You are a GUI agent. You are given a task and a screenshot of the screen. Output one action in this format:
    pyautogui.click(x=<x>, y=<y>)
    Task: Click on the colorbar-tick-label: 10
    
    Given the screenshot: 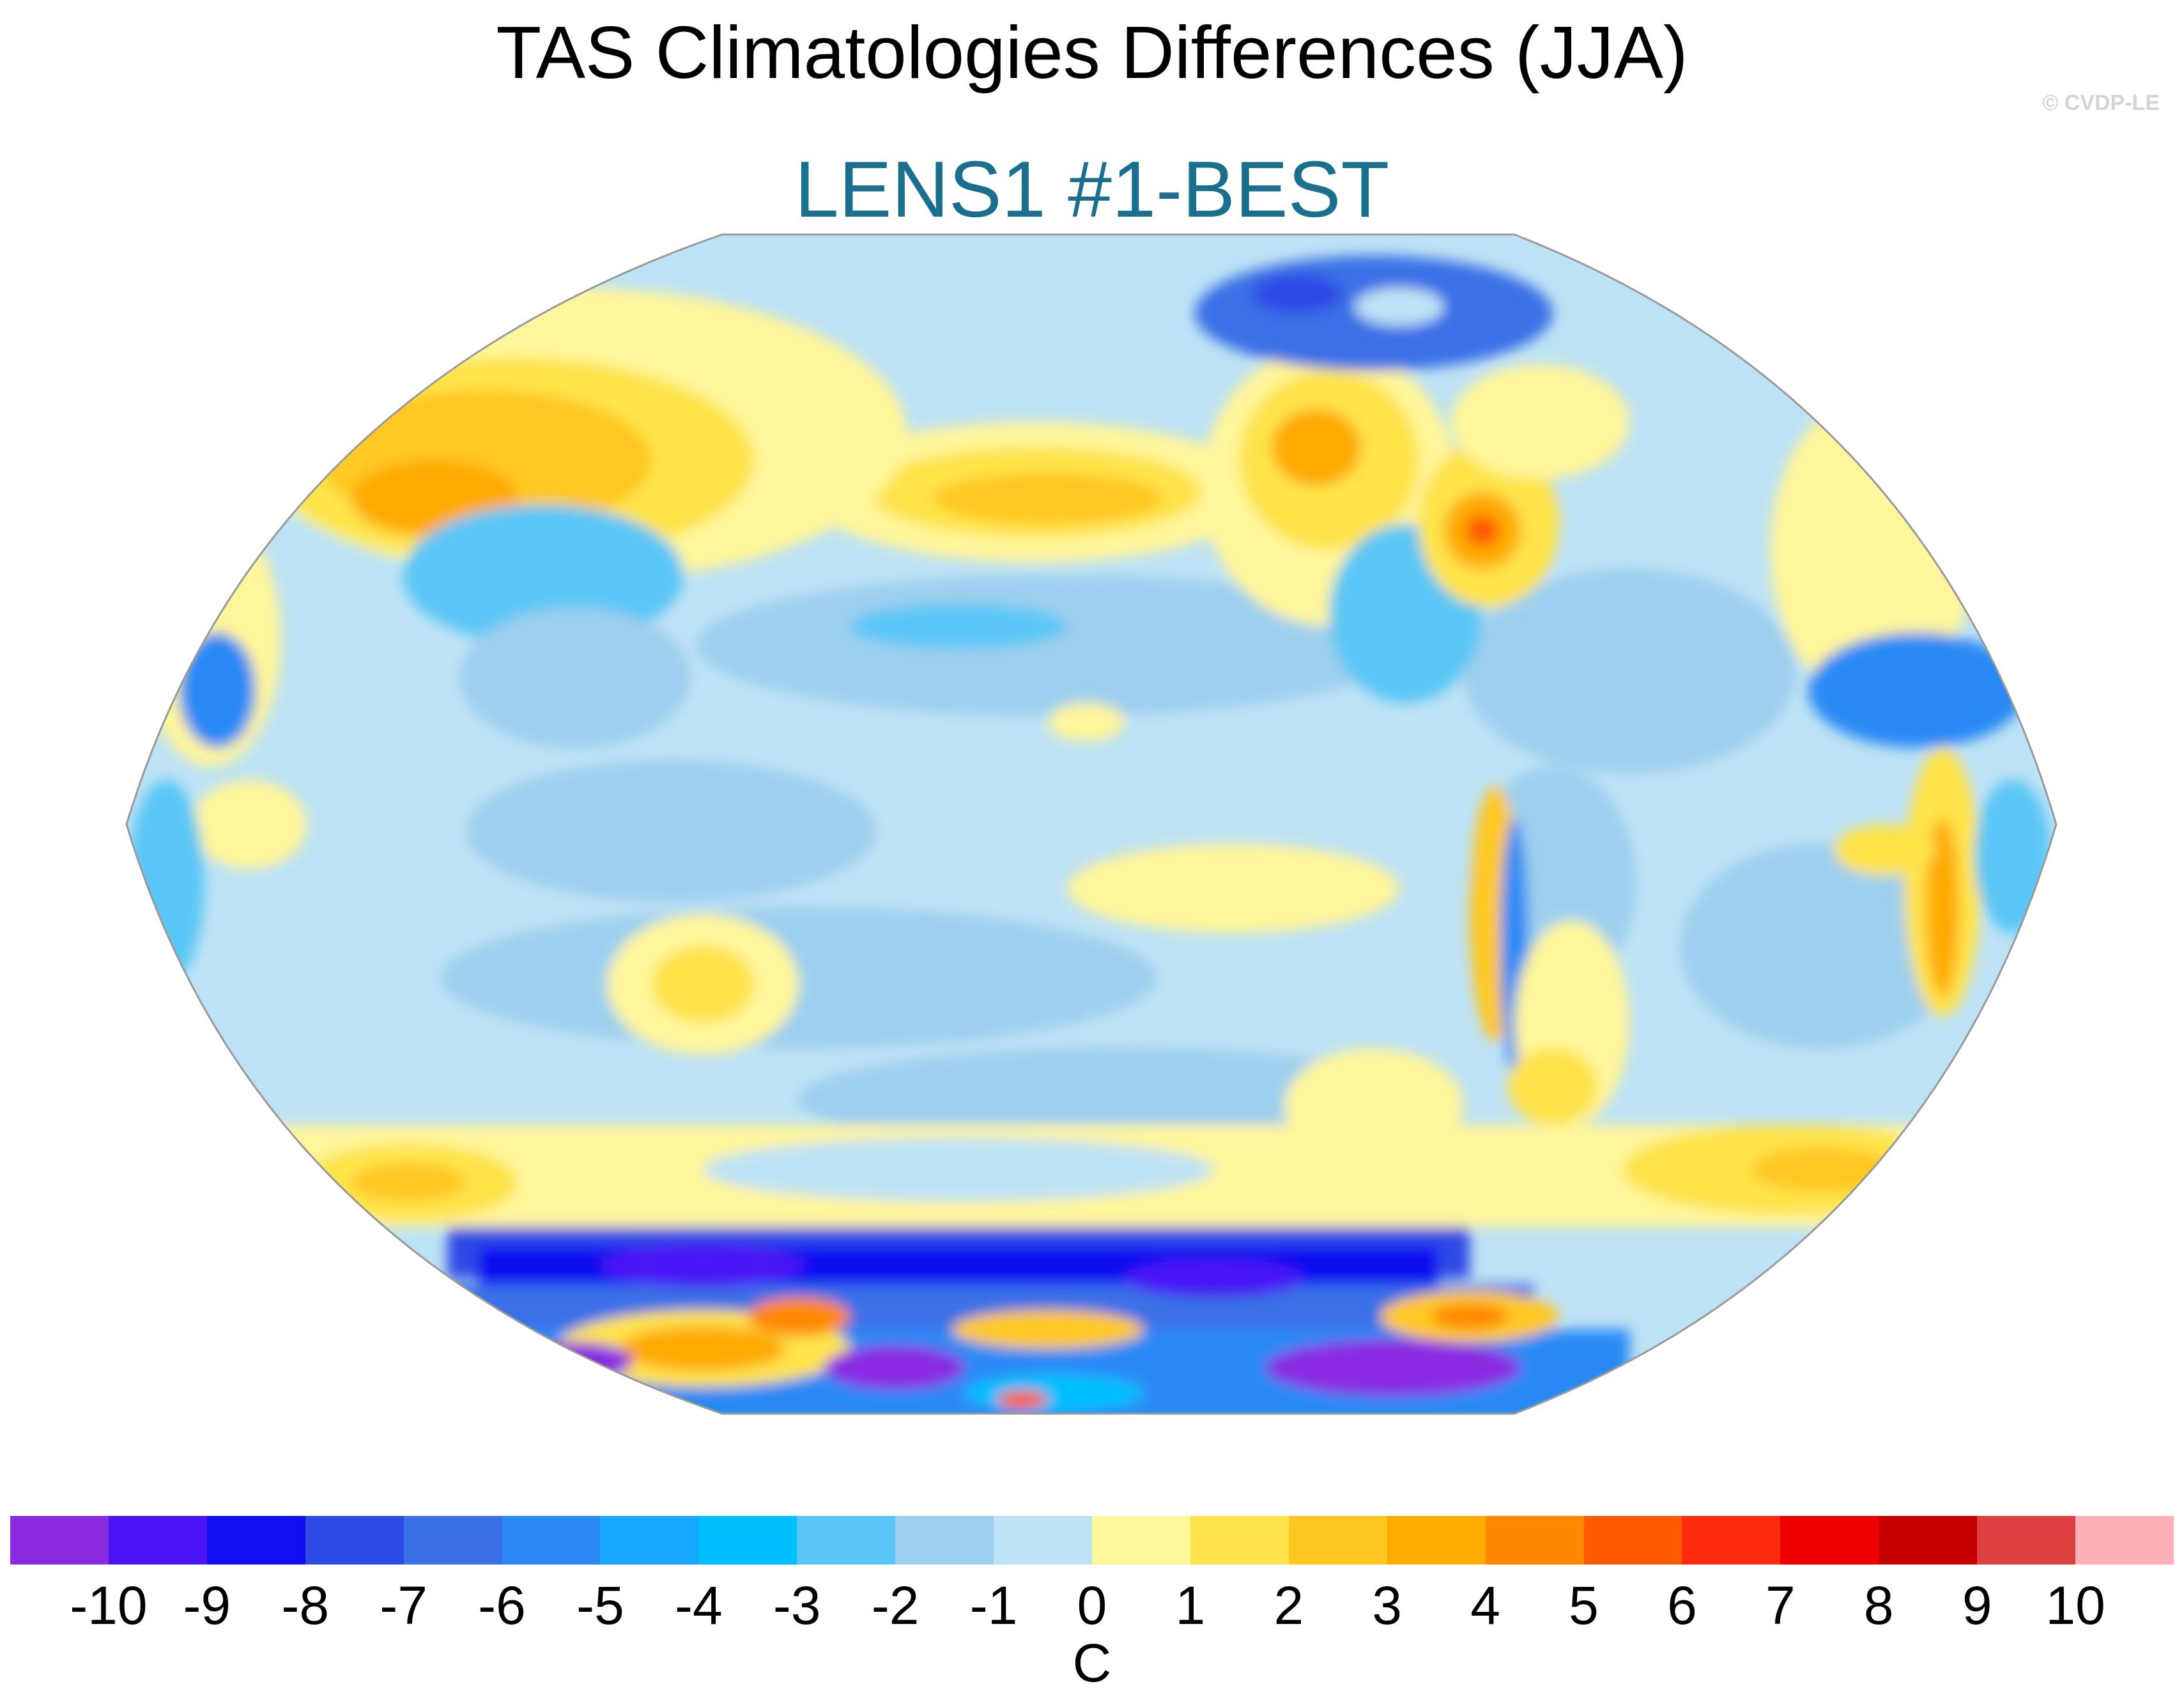 What is the action you would take?
    pyautogui.click(x=2075, y=1605)
    